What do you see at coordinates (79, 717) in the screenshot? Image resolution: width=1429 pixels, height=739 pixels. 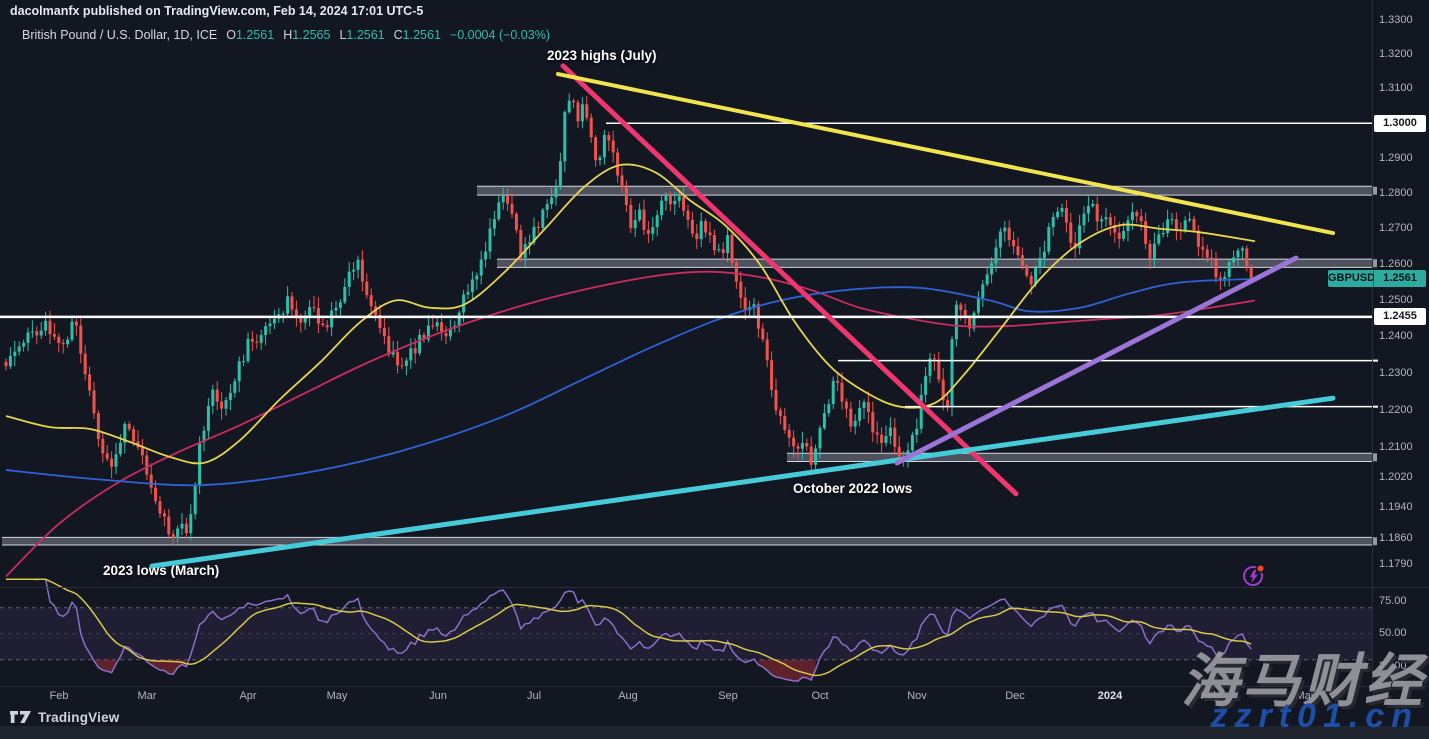 I see `tradingview-logo-text: TradingView` at bounding box center [79, 717].